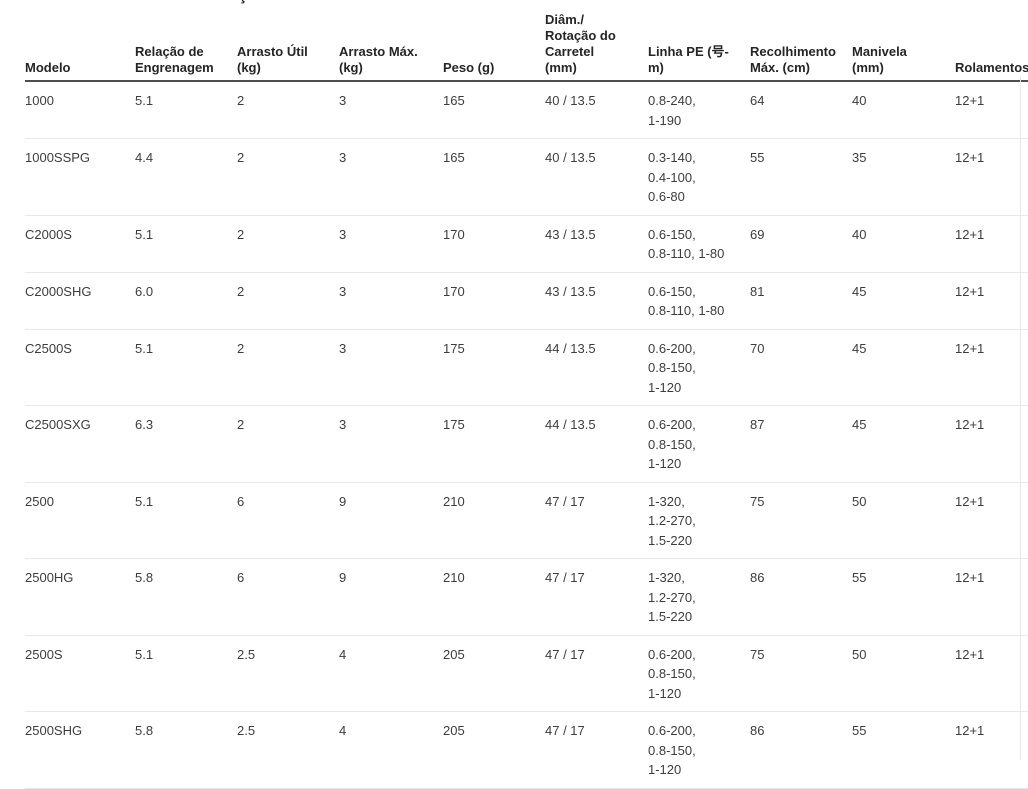 The image size is (1028, 789). What do you see at coordinates (80, 367) in the screenshot?
I see `table-cell-modelo: C2500S` at bounding box center [80, 367].